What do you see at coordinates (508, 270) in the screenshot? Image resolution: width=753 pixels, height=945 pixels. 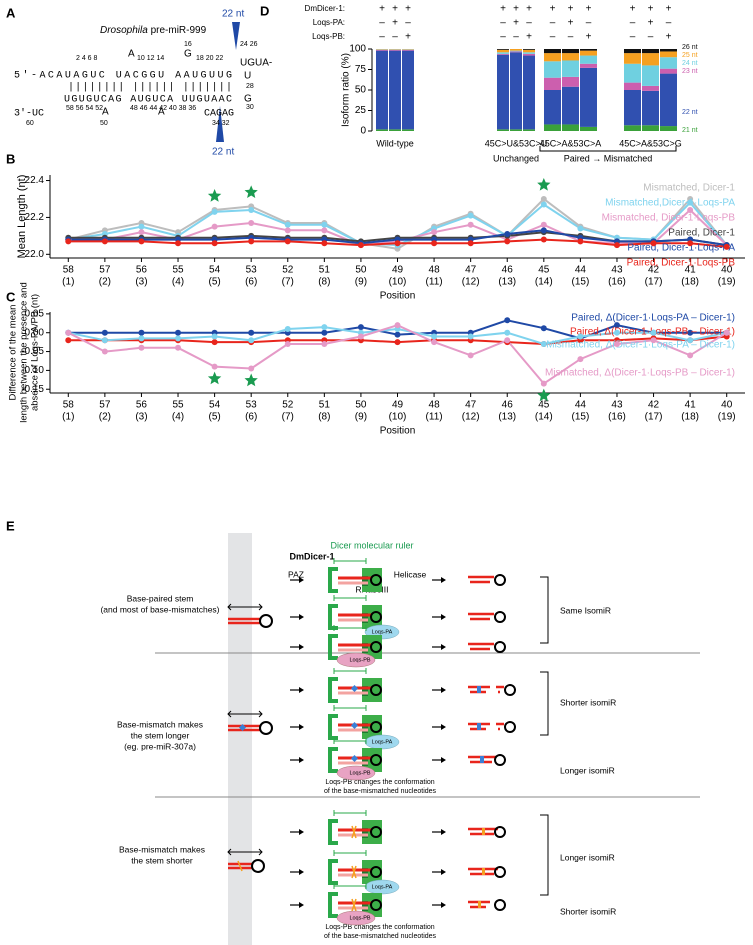 I see `x-tick-label: 46` at bounding box center [508, 270].